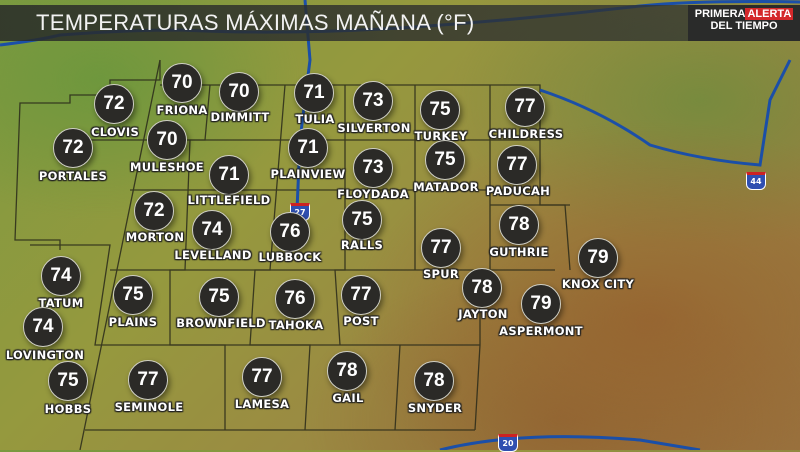 The image size is (800, 452). I want to click on city-name: FLOYDADA, so click(373, 194).